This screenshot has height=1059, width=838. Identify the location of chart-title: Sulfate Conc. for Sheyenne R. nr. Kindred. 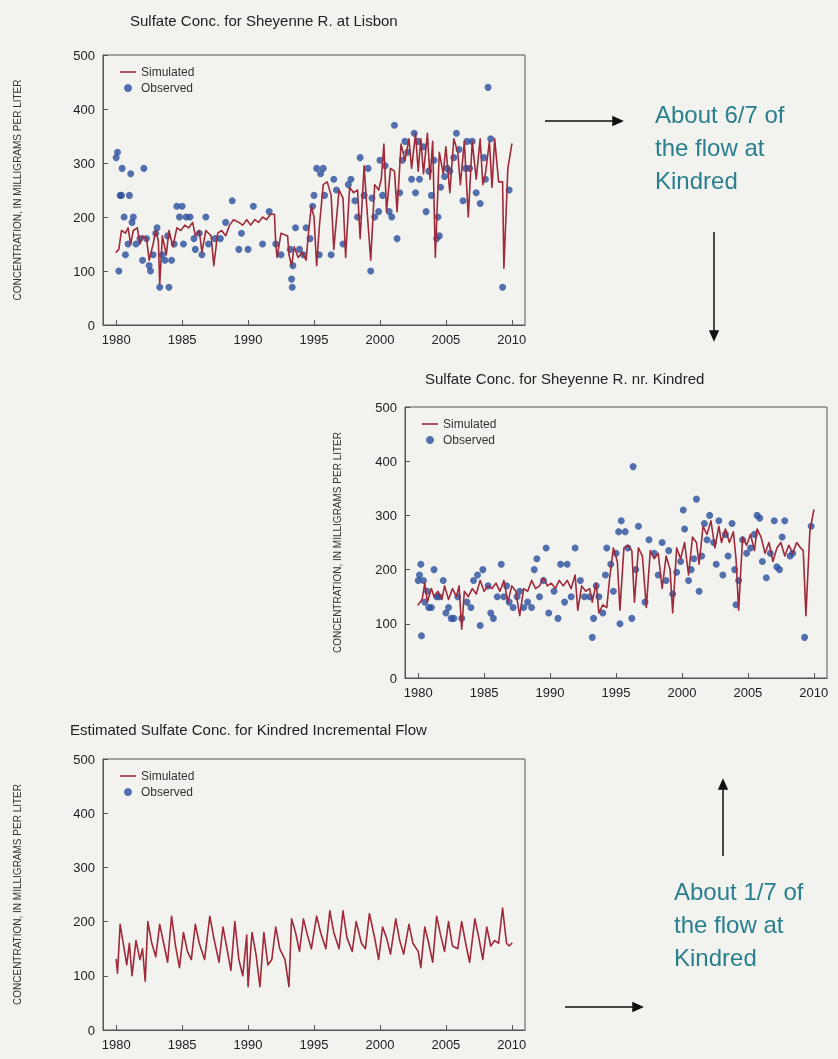
(565, 378).